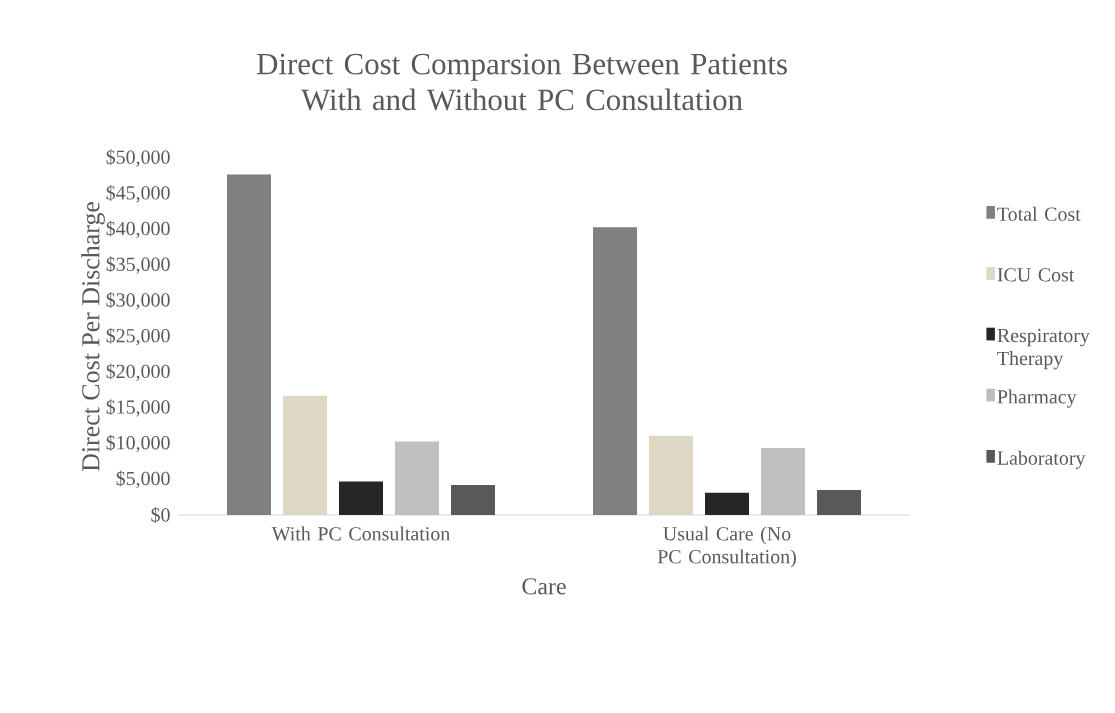 The height and width of the screenshot is (713, 1115). I want to click on y-tick-label: $40,000, so click(138, 229).